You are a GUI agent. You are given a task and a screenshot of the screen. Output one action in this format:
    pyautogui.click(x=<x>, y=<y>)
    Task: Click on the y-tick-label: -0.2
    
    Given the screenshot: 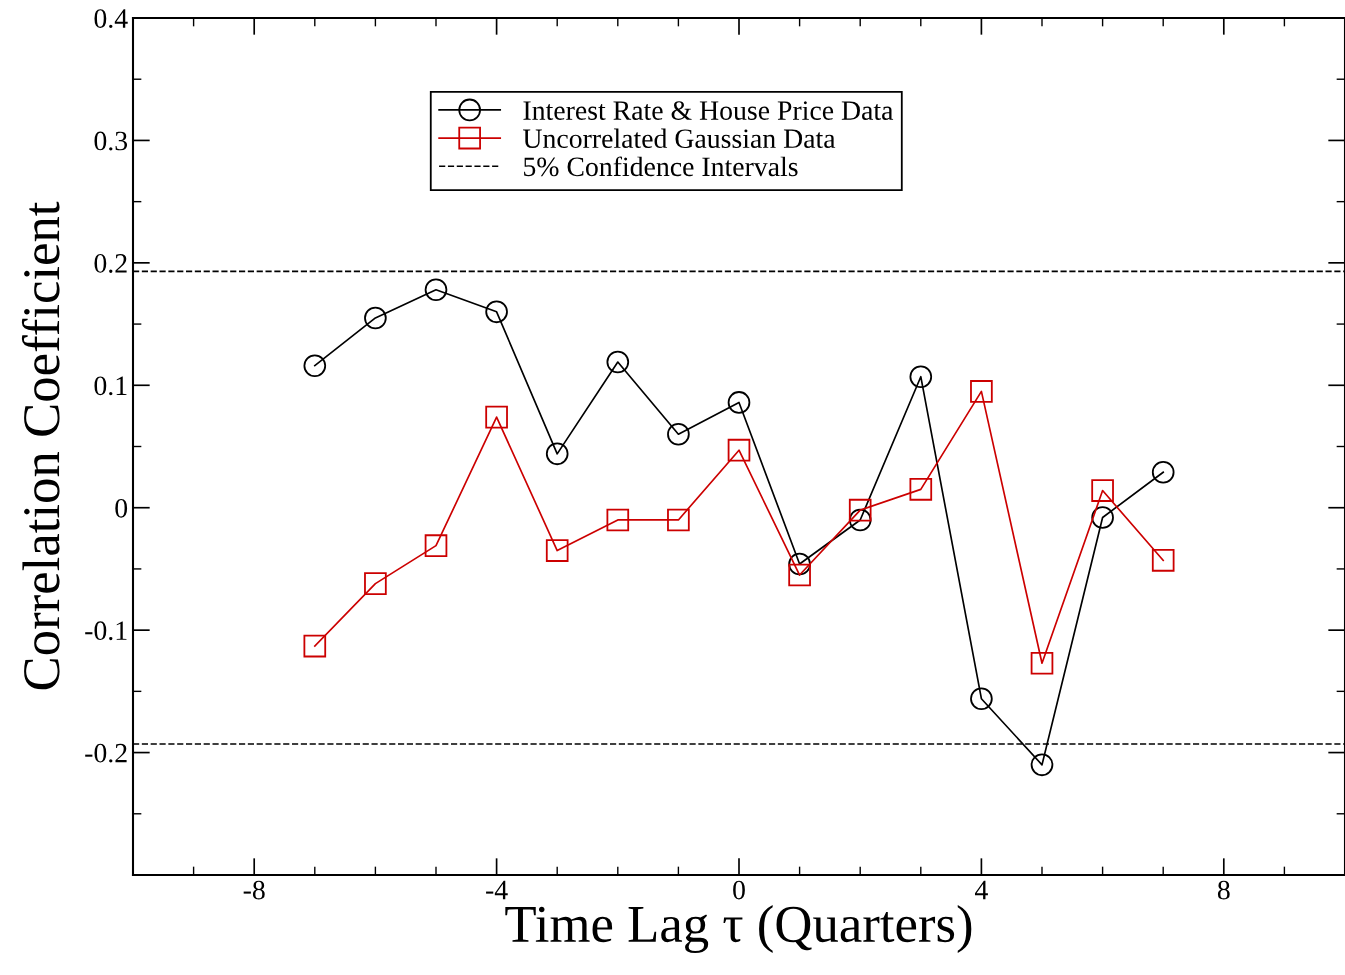 What is the action you would take?
    pyautogui.click(x=106, y=753)
    